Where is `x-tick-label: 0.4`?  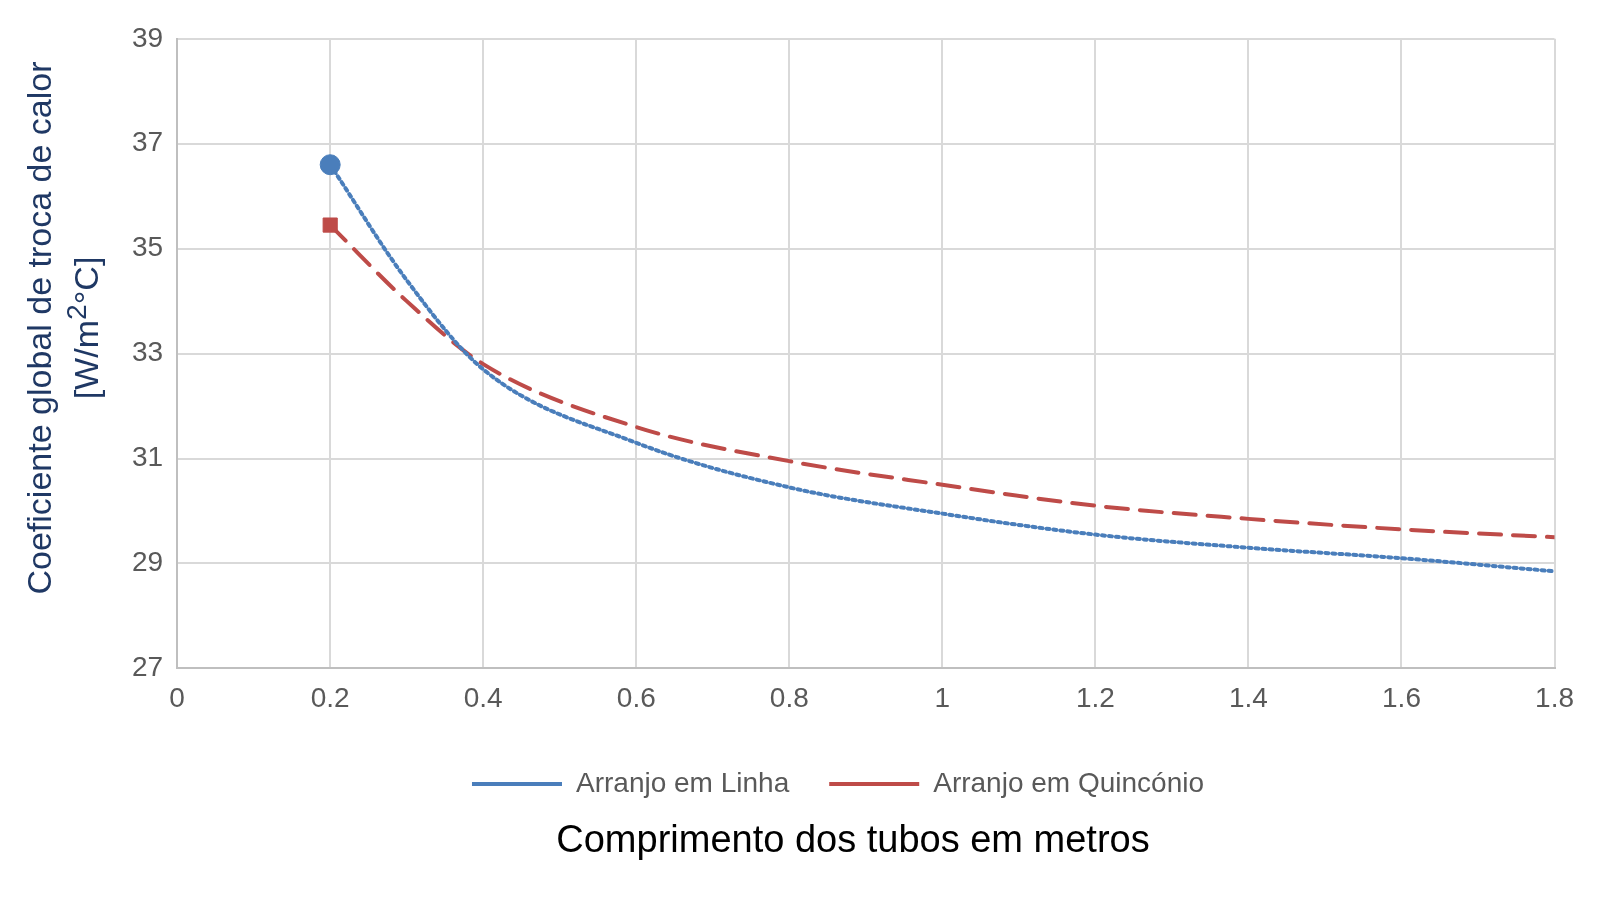
x-tick-label: 0.4 is located at coordinates (483, 697).